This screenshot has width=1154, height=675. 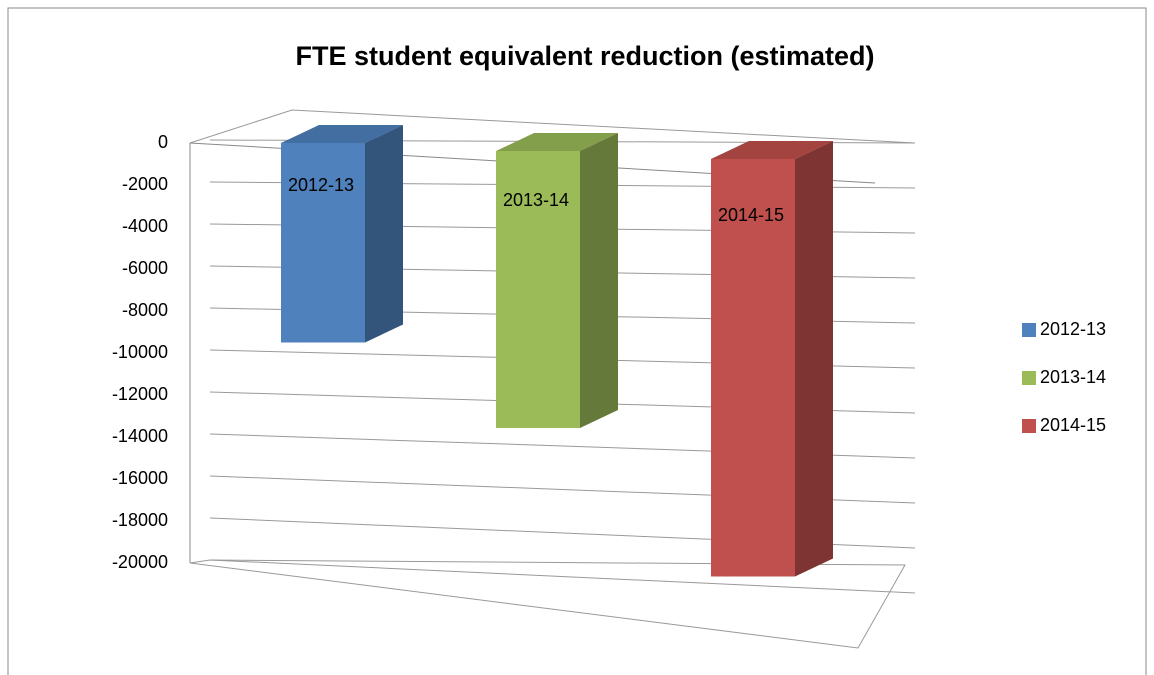 I want to click on legend-label: 2012-13, so click(x=1073, y=329).